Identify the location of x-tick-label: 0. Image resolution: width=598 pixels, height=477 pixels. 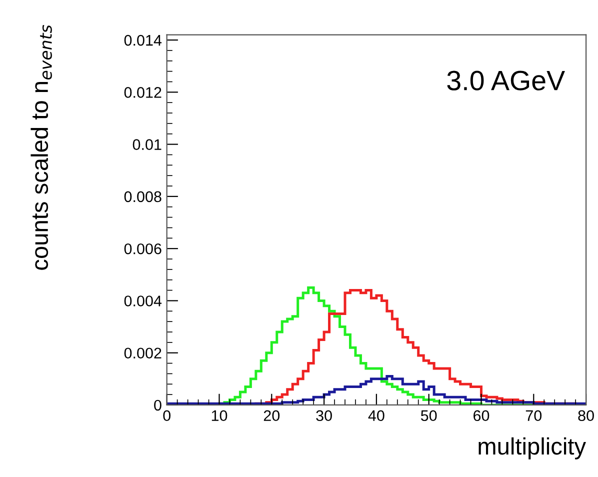
(166, 416).